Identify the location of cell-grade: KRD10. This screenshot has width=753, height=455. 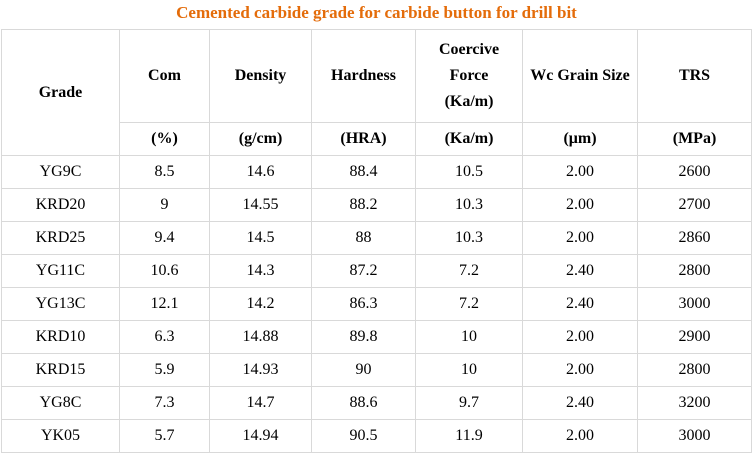
(60, 337).